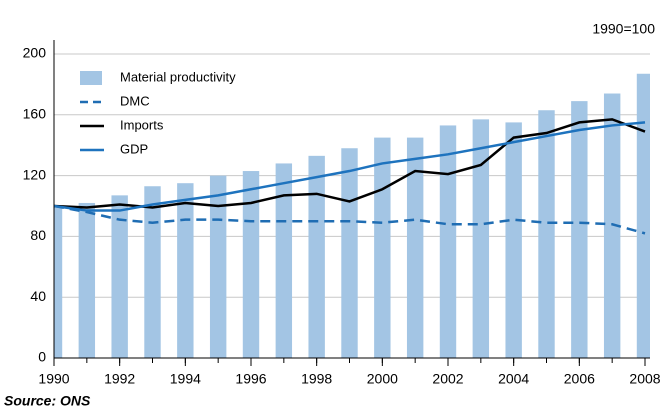 The image size is (665, 414). Describe the element at coordinates (134, 148) in the screenshot. I see `legend-label: GDP` at that location.